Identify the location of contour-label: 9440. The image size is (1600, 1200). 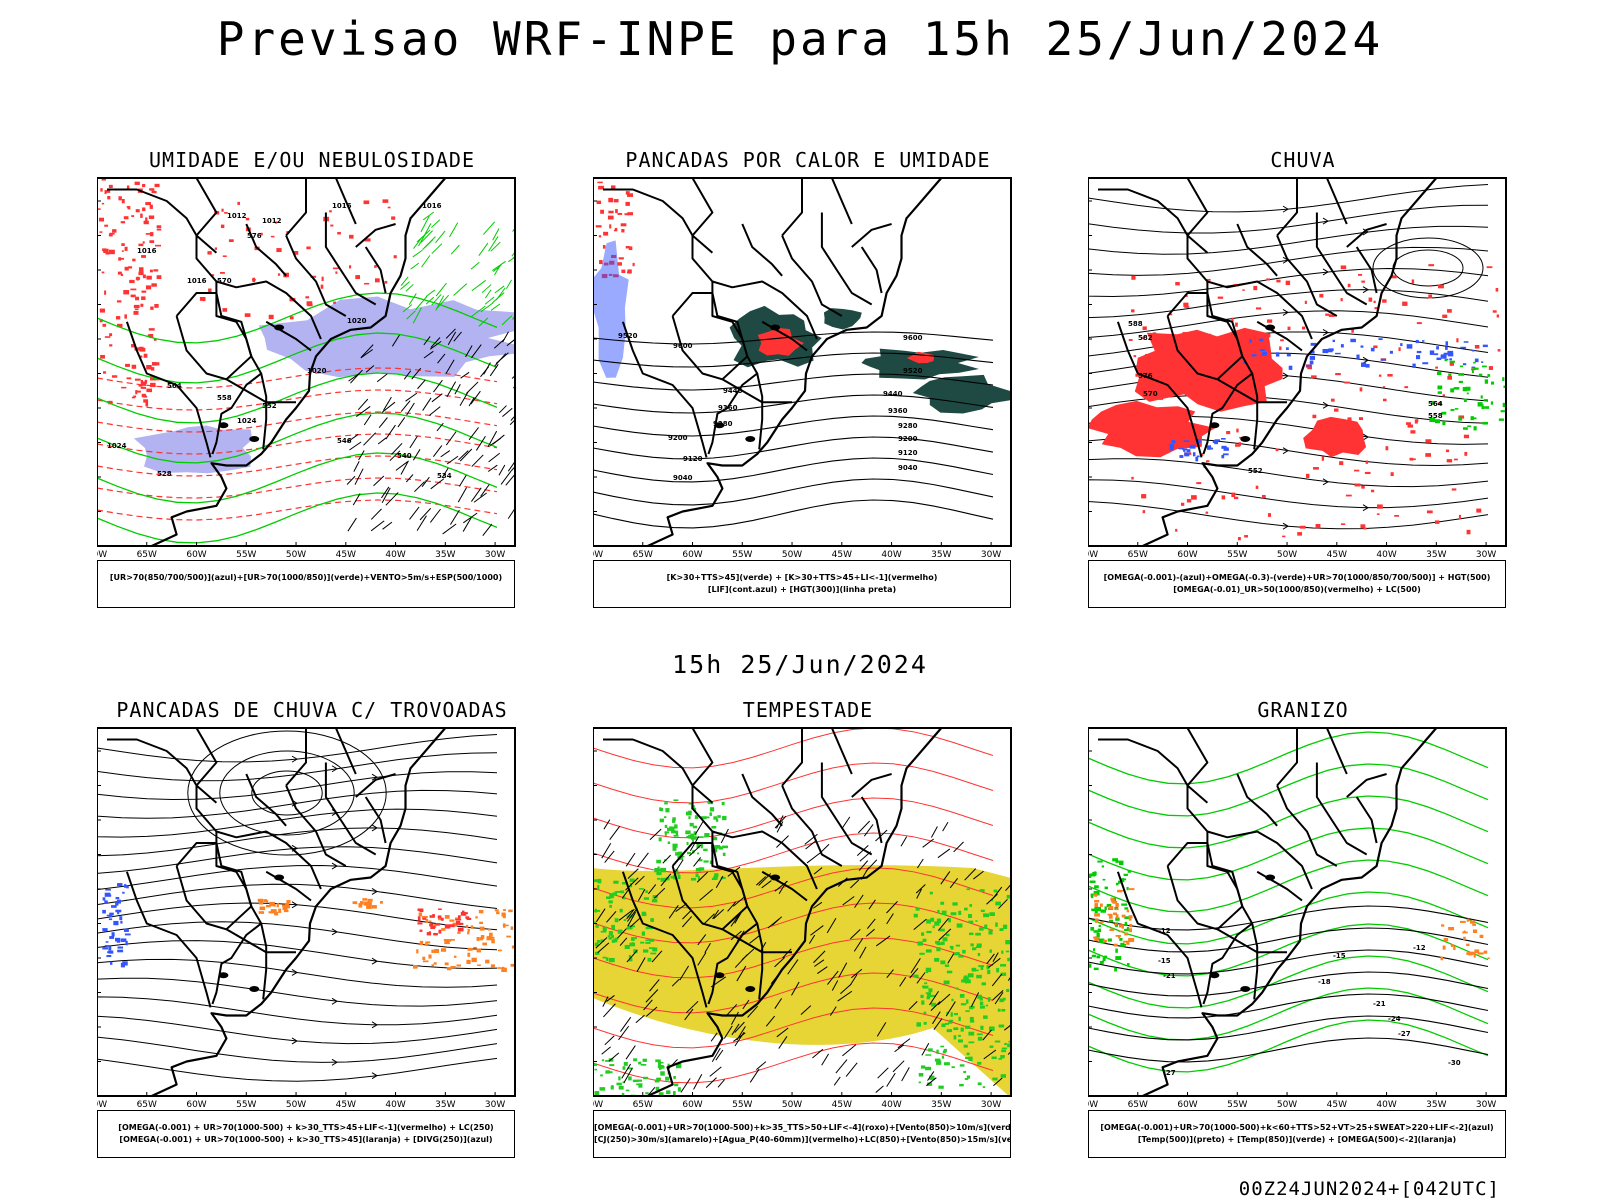
(893, 394).